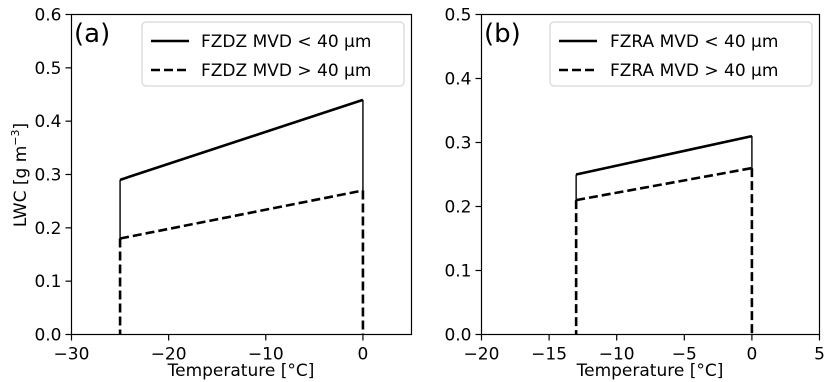 The height and width of the screenshot is (382, 825). Describe the element at coordinates (457, 272) in the screenshot. I see `panel-b-y-tick-label: 0.1` at that location.